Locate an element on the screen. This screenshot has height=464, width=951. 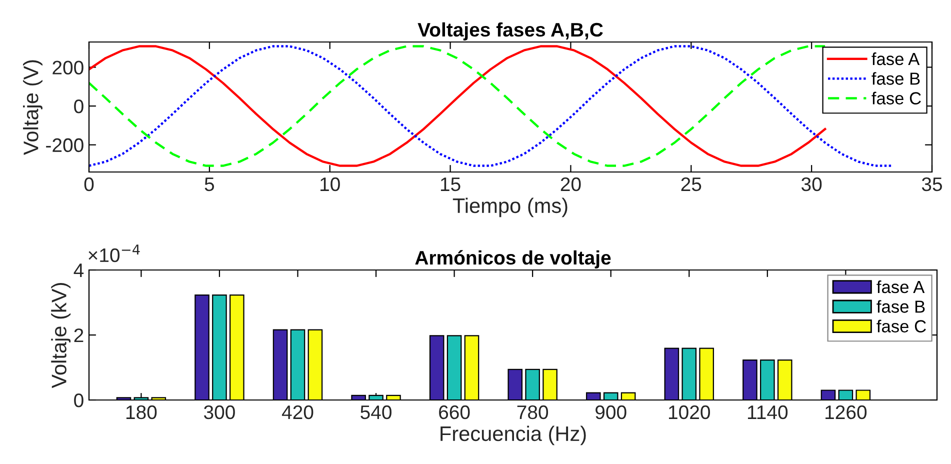
x-tick-label: 0 is located at coordinates (89, 184).